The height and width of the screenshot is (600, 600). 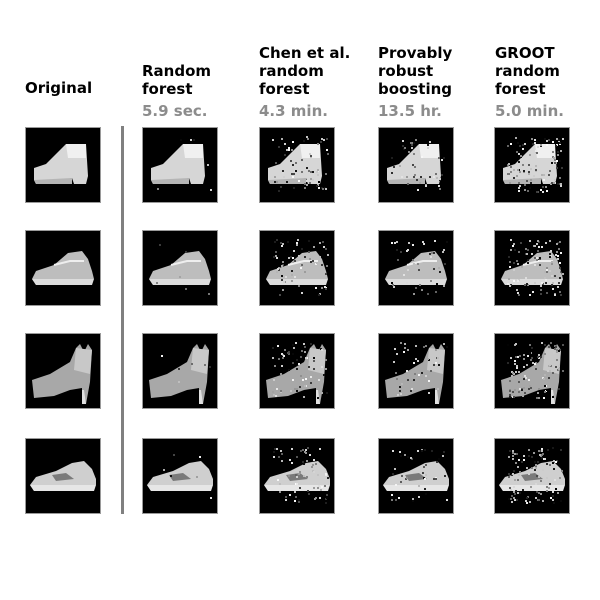 I want to click on runtime-random-forest: 5.9 sec., so click(x=175, y=111).